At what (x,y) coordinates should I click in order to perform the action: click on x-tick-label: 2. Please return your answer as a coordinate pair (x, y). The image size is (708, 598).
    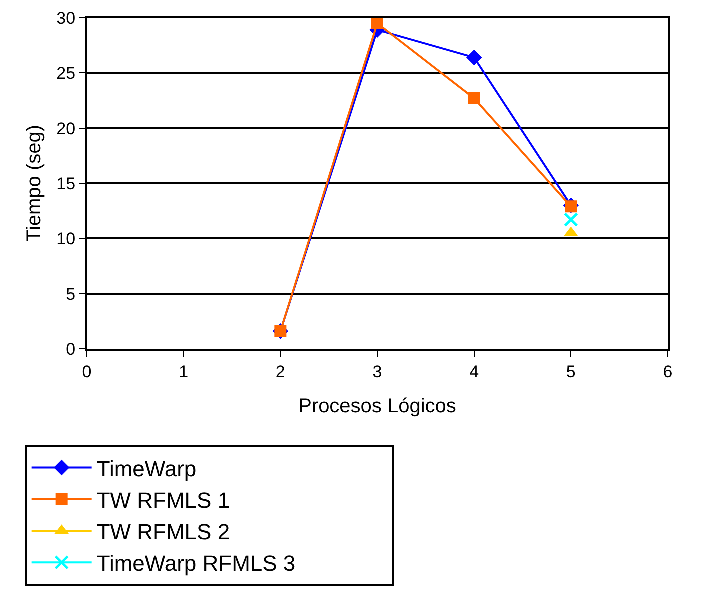
    Looking at the image, I should click on (281, 372).